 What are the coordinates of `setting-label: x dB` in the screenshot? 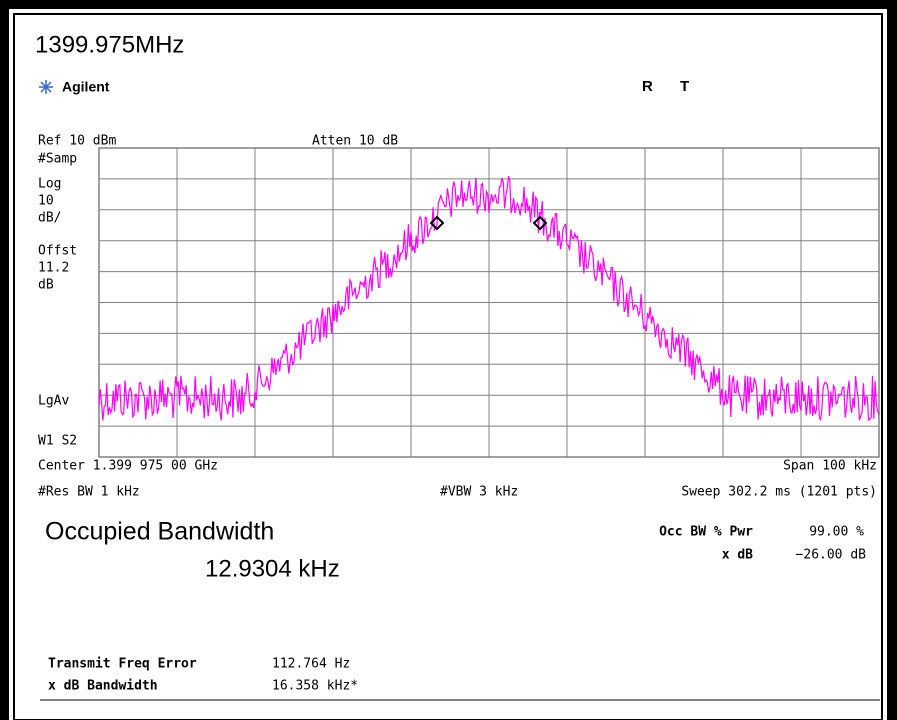 It's located at (737, 555).